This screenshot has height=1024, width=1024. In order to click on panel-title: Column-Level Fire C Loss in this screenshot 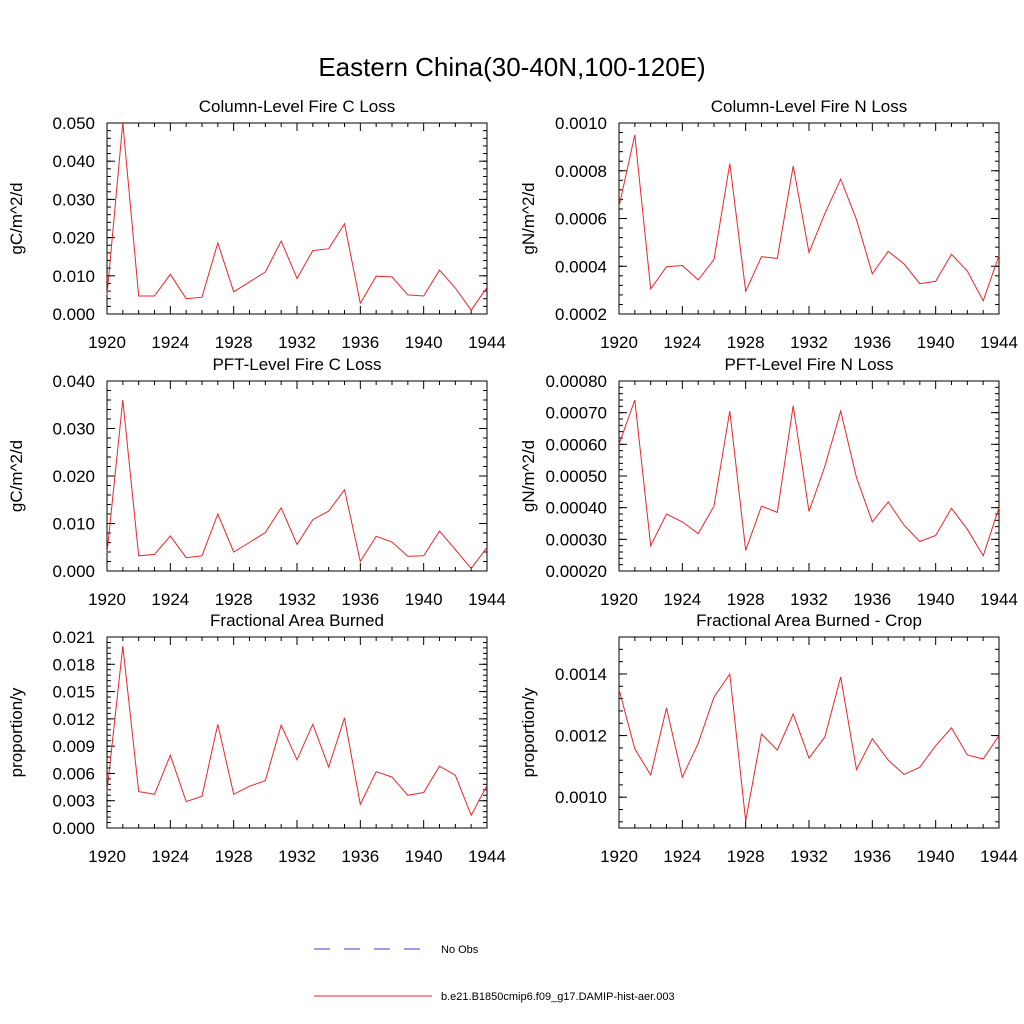, I will do `click(297, 106)`.